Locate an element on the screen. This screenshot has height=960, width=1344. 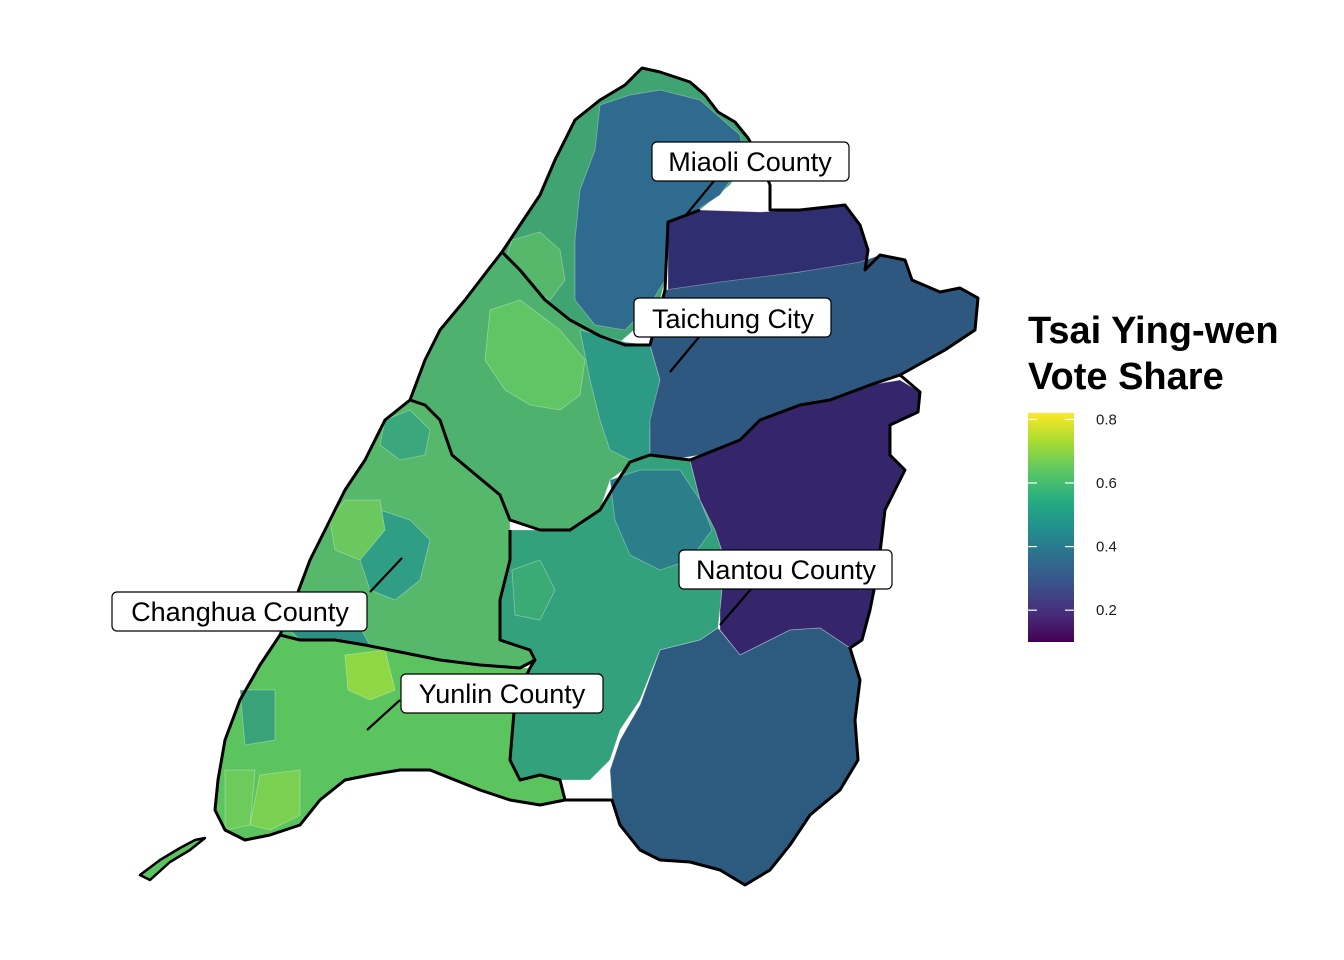
region-nantou-central is located at coordinates (661, 520).